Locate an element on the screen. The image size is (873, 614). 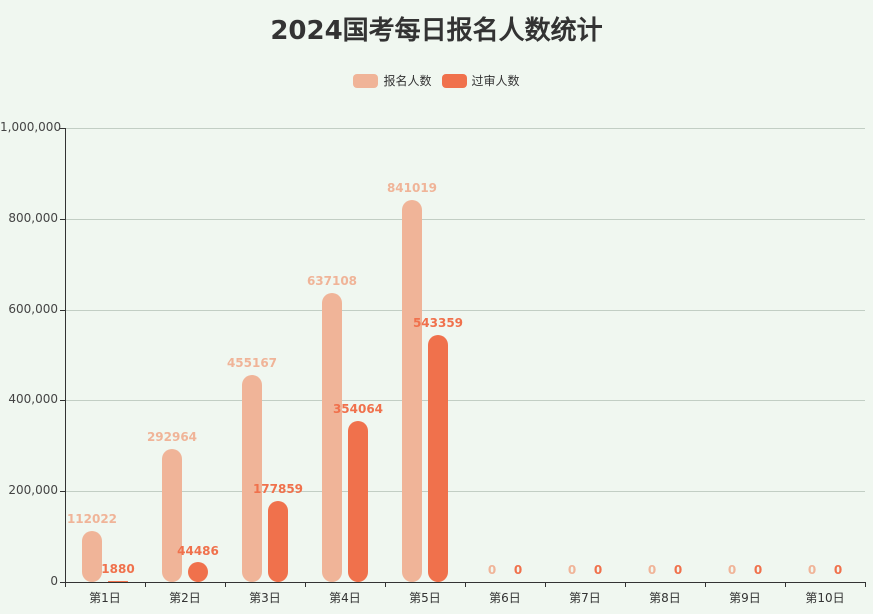
y-axis-label: 200,000 is located at coordinates (33, 490).